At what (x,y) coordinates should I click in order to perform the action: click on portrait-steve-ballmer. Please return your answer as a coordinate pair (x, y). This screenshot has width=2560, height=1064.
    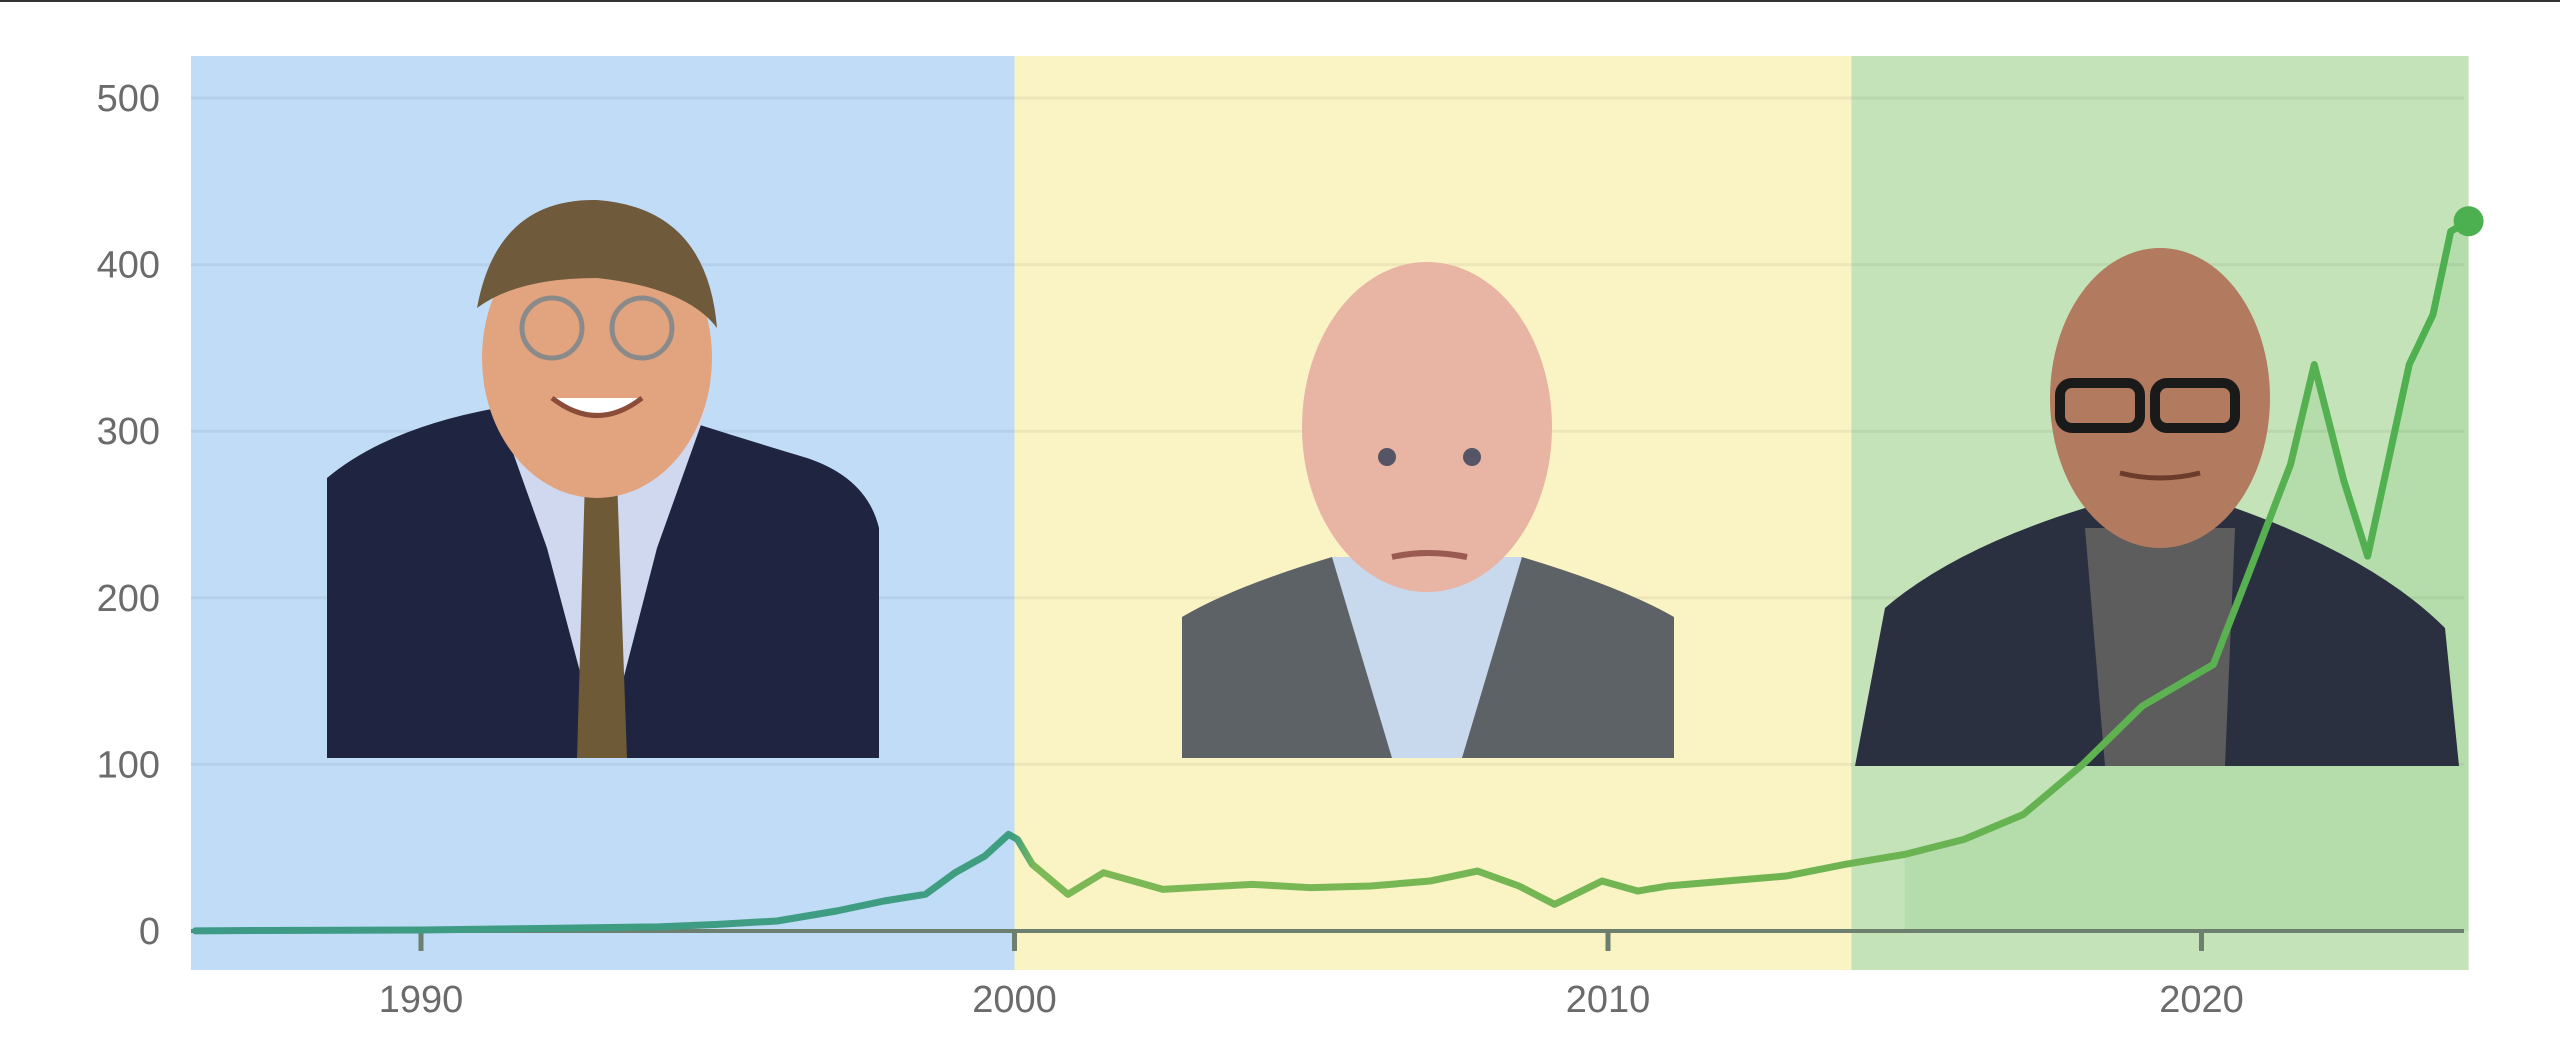
    Looking at the image, I should click on (1428, 510).